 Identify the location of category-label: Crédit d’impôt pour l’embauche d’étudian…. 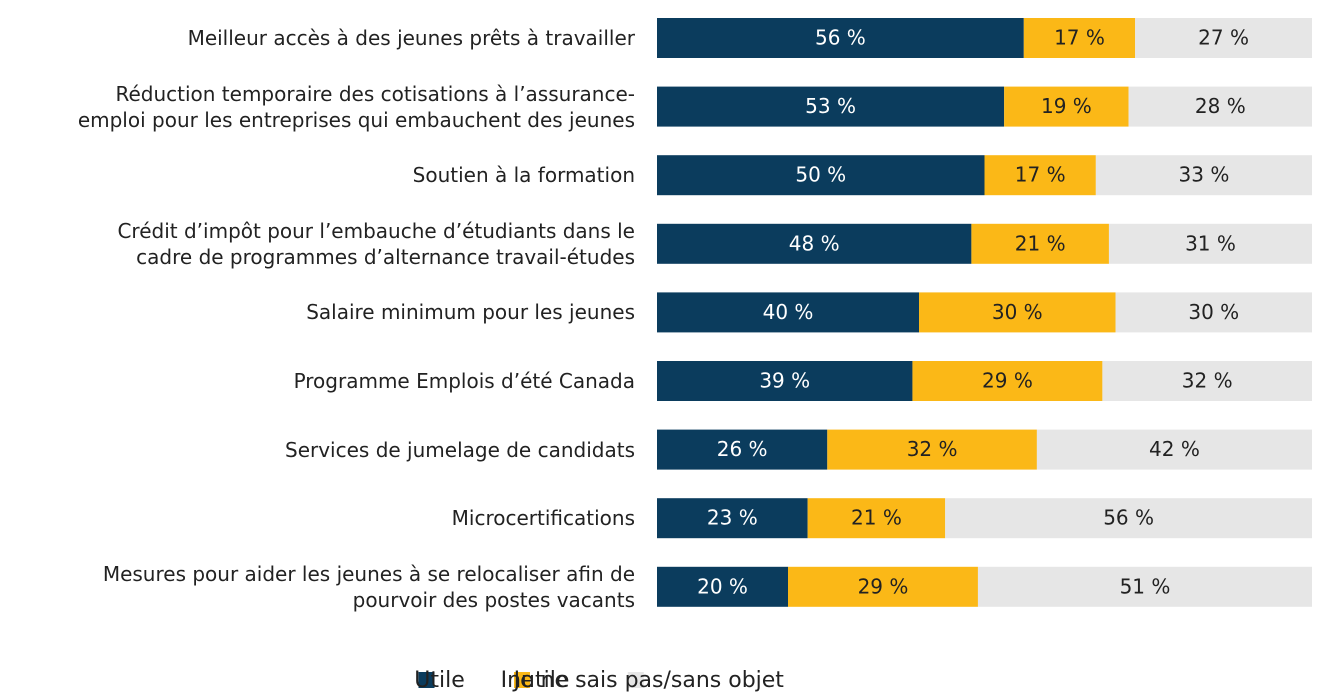
(376, 243).